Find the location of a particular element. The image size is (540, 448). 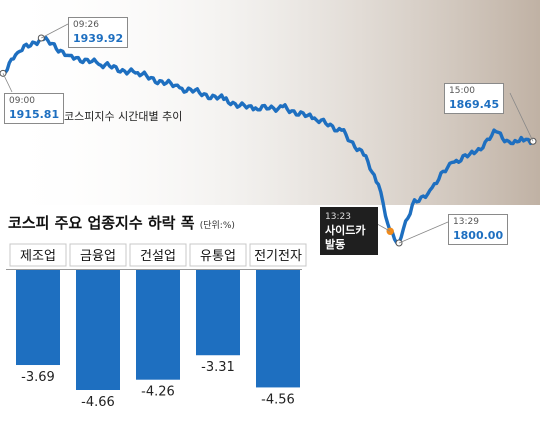

bar-value-label-4: -4.56 is located at coordinates (278, 399).